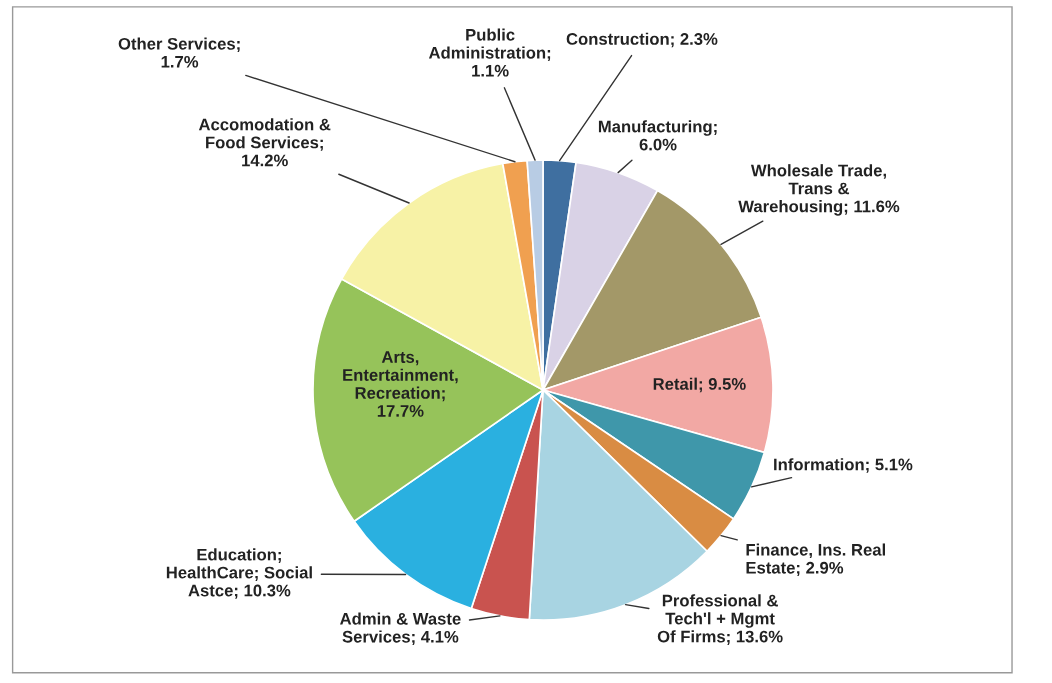 The height and width of the screenshot is (683, 1052). What do you see at coordinates (239, 573) in the screenshot?
I see `slice-label: Education; HealthCare; Social Astce; 10.3%` at bounding box center [239, 573].